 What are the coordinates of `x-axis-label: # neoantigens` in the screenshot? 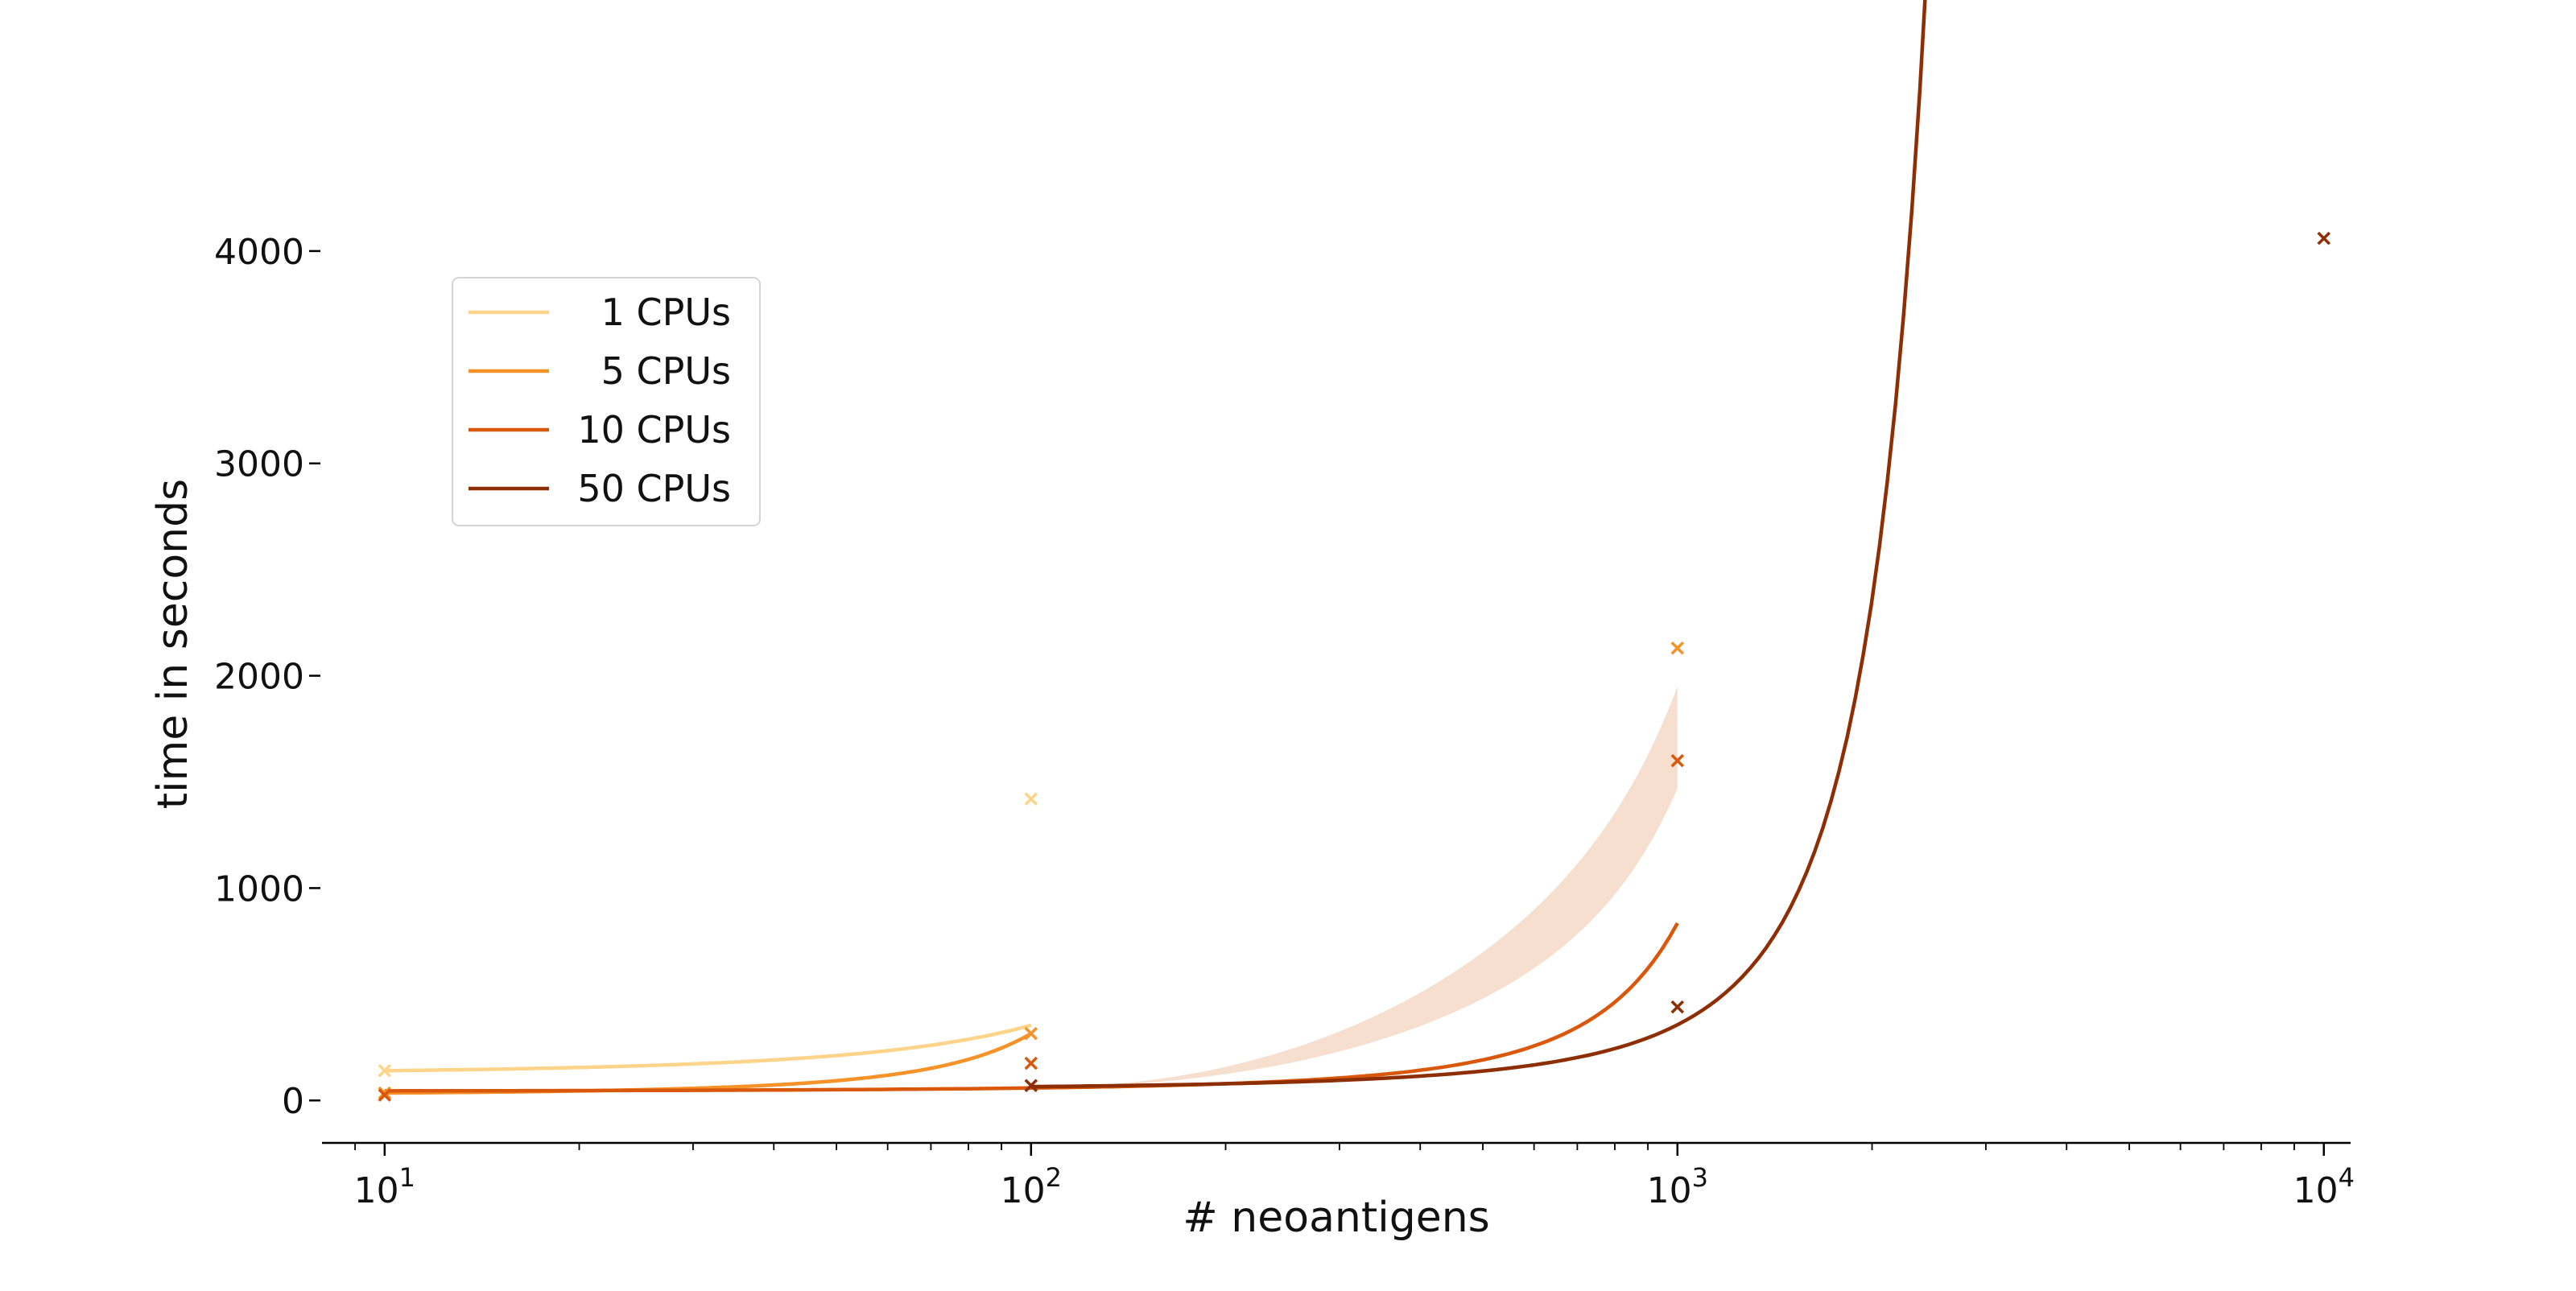 It's located at (1336, 1218).